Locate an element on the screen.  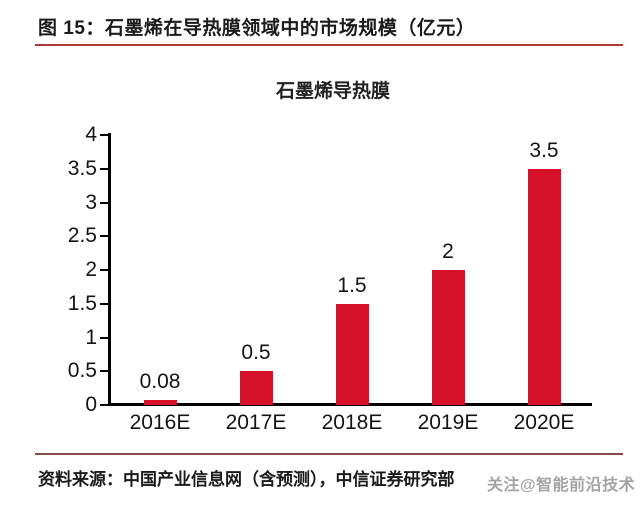
y-tick-label: 4 is located at coordinates (91, 134).